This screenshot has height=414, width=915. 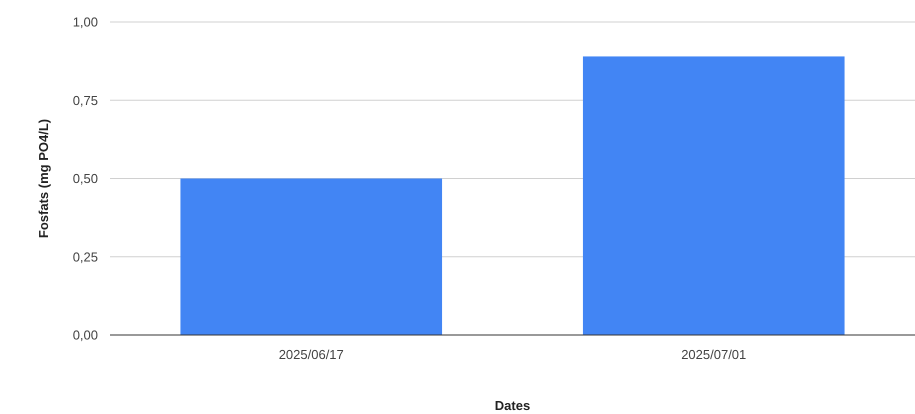 What do you see at coordinates (85, 335) in the screenshot?
I see `y-tick-label: 0,00` at bounding box center [85, 335].